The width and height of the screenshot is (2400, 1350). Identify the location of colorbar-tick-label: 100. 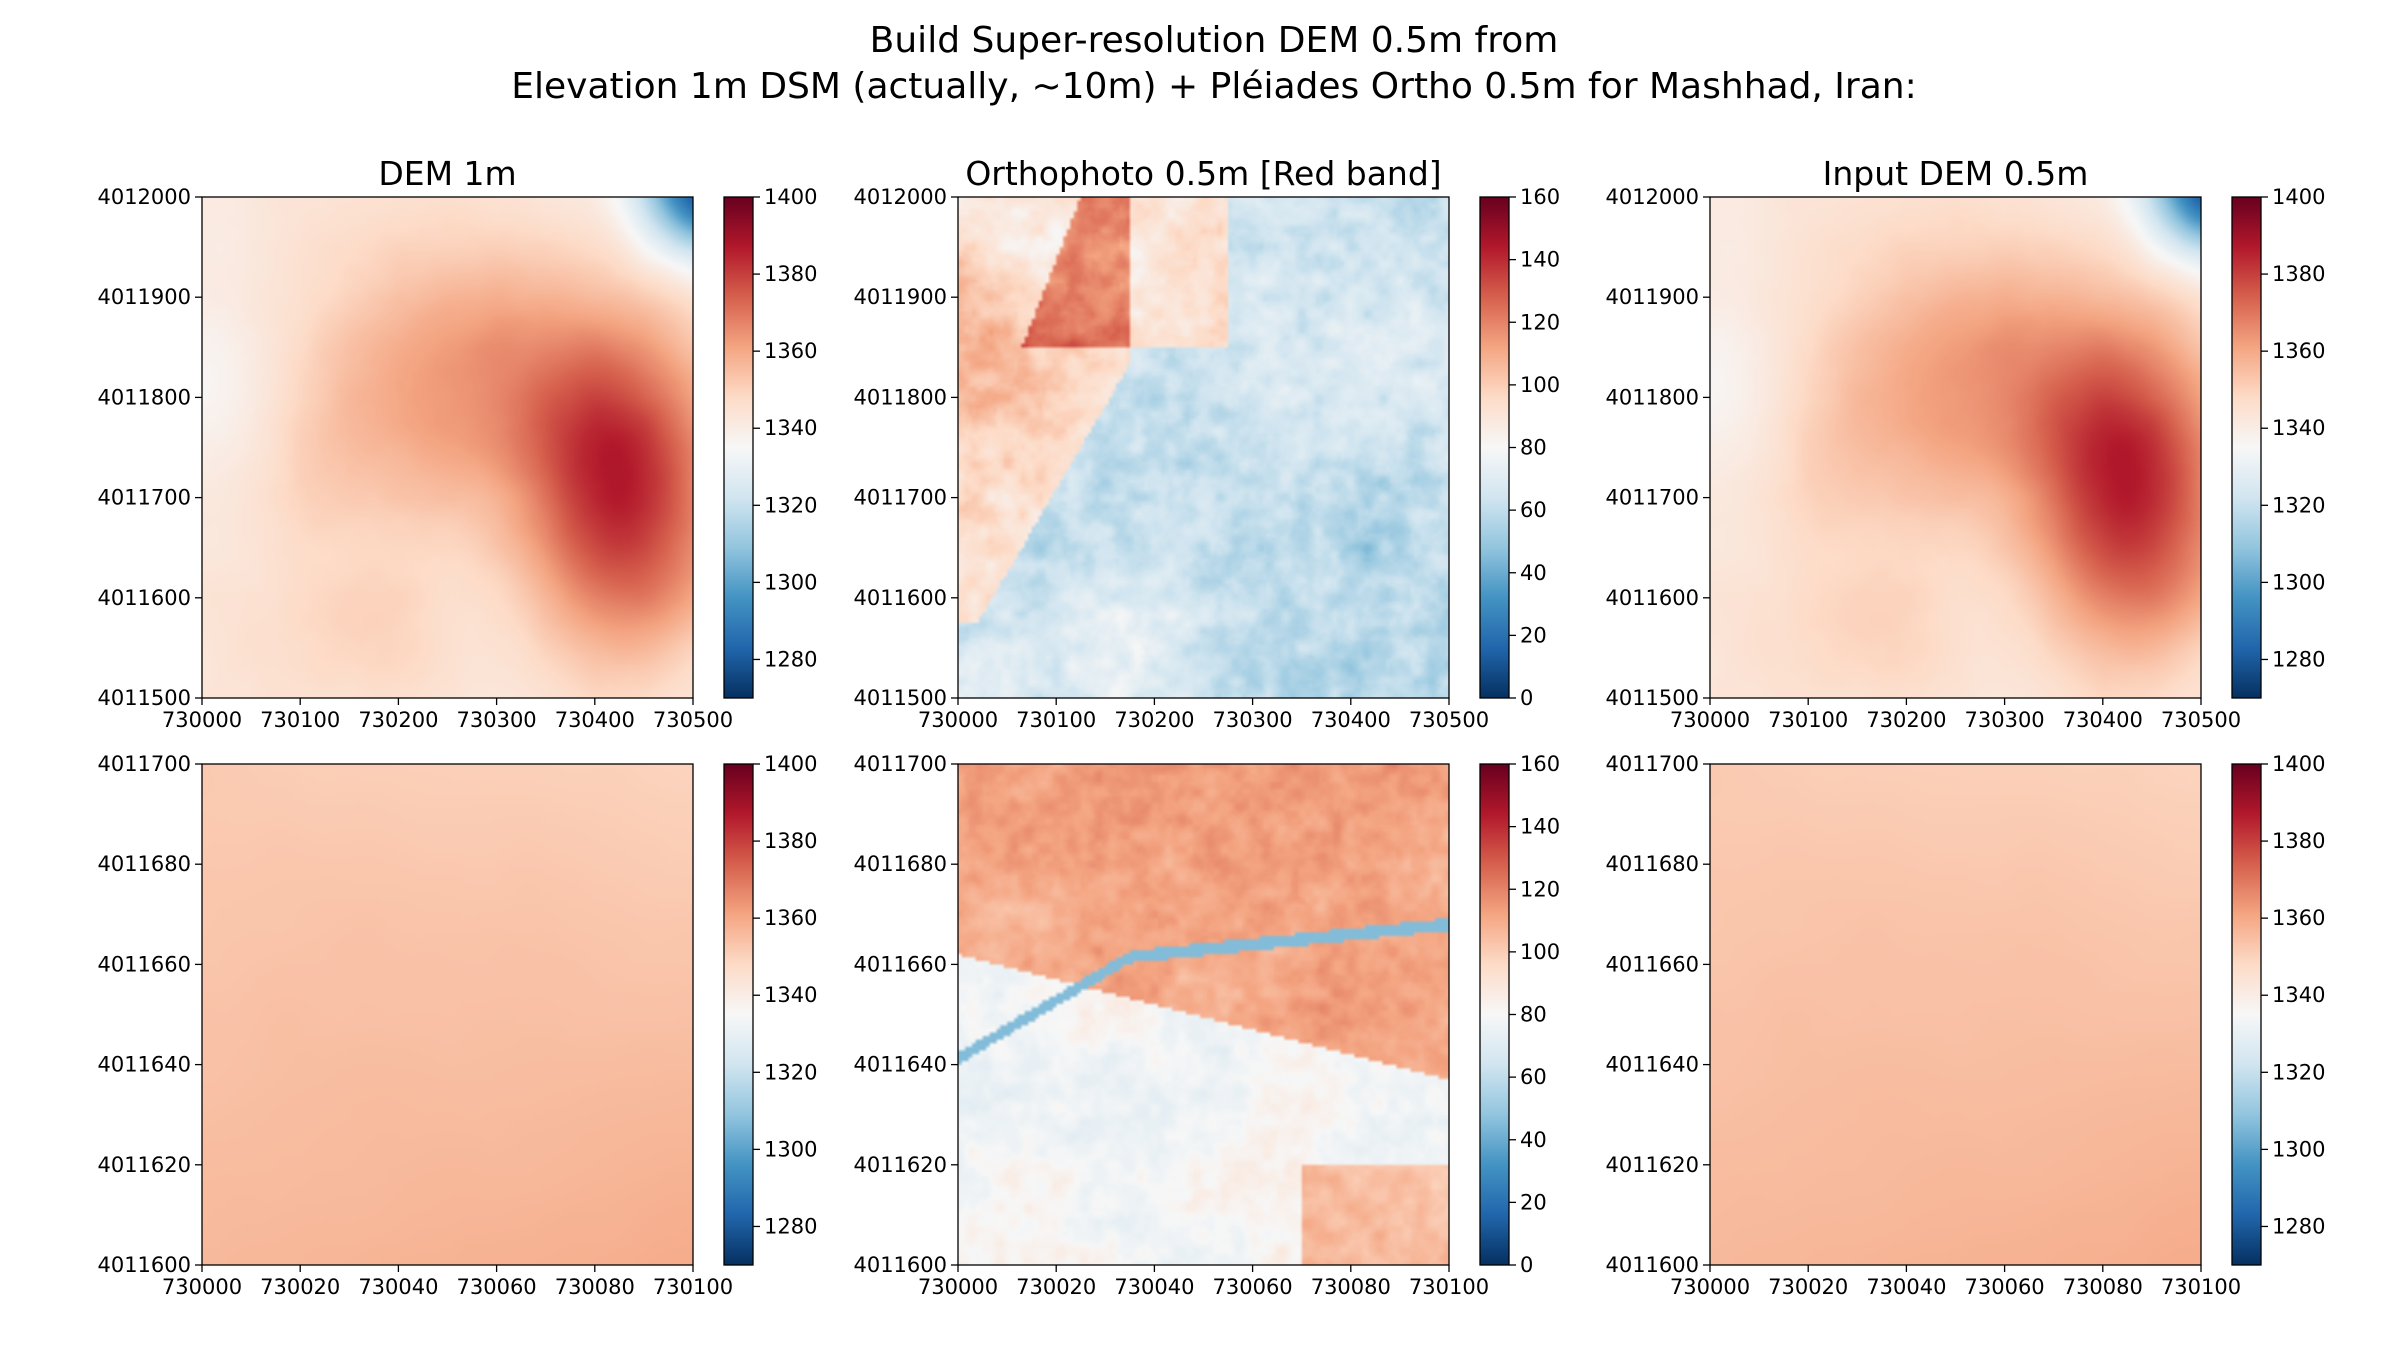
(1540, 952).